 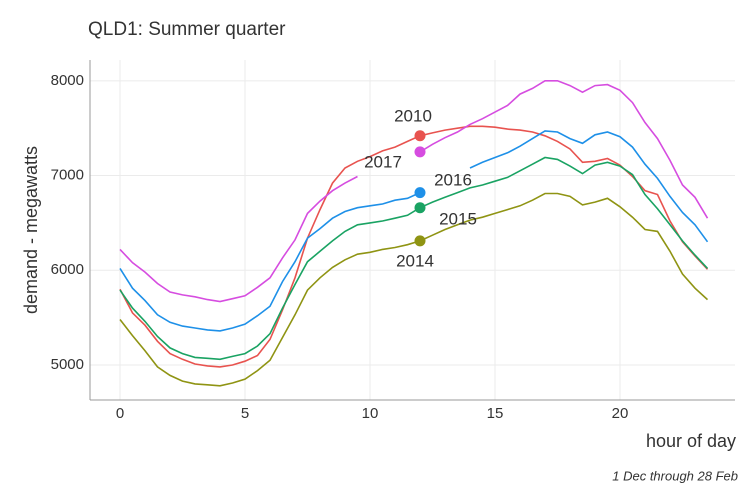 What do you see at coordinates (245, 413) in the screenshot?
I see `x-tick-label: 5` at bounding box center [245, 413].